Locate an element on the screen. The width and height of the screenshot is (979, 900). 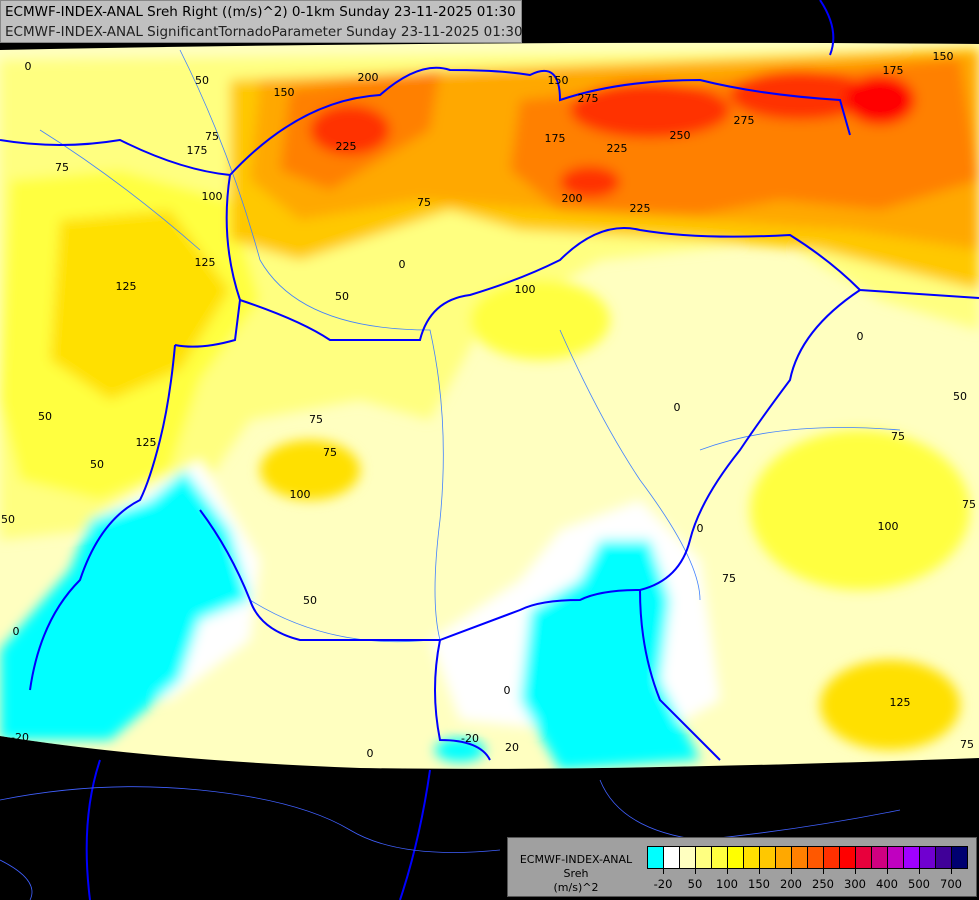
legend-ticks: -20 50 100 150 200 250 300 400 500 700 is located at coordinates (808, 883).